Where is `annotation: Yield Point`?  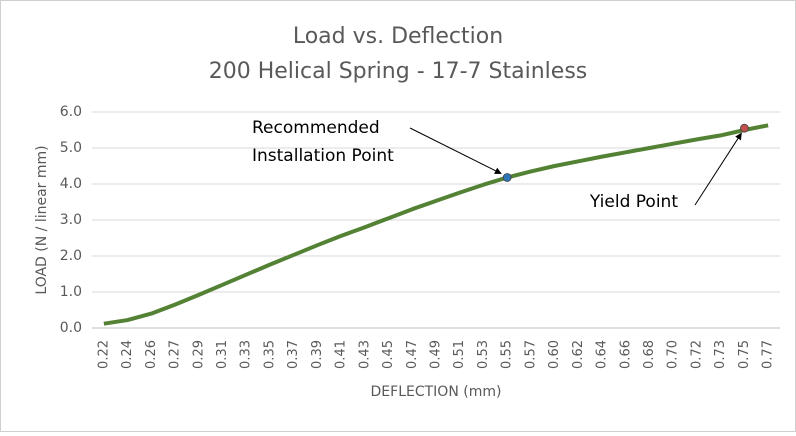 annotation: Yield Point is located at coordinates (633, 202).